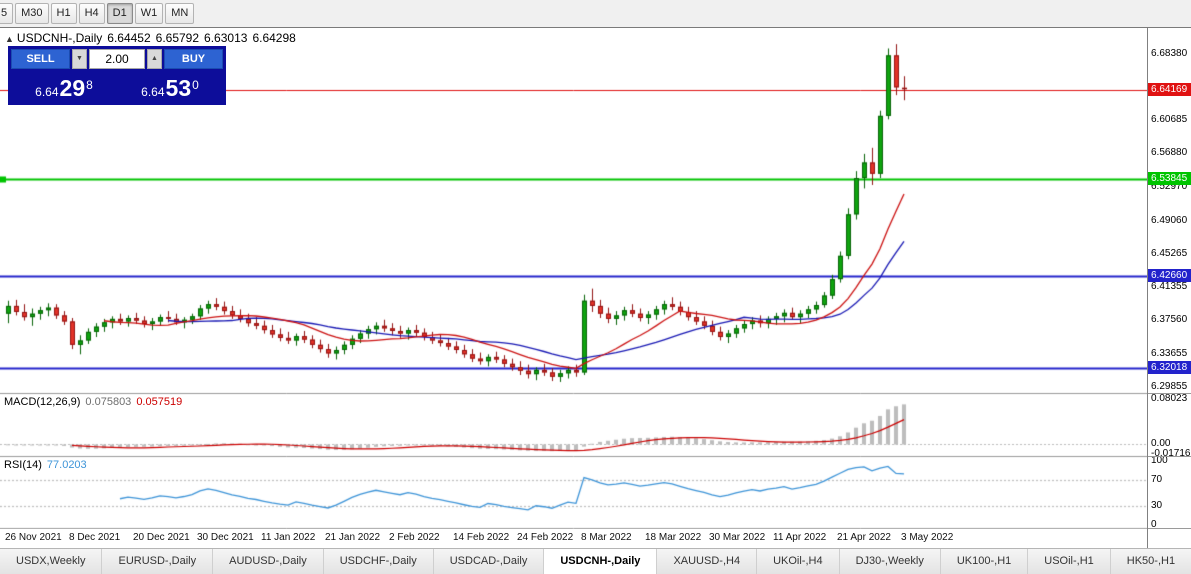 The width and height of the screenshot is (1191, 574). Describe the element at coordinates (545, 537) in the screenshot. I see `date-label: 24 Feb 2022` at that location.